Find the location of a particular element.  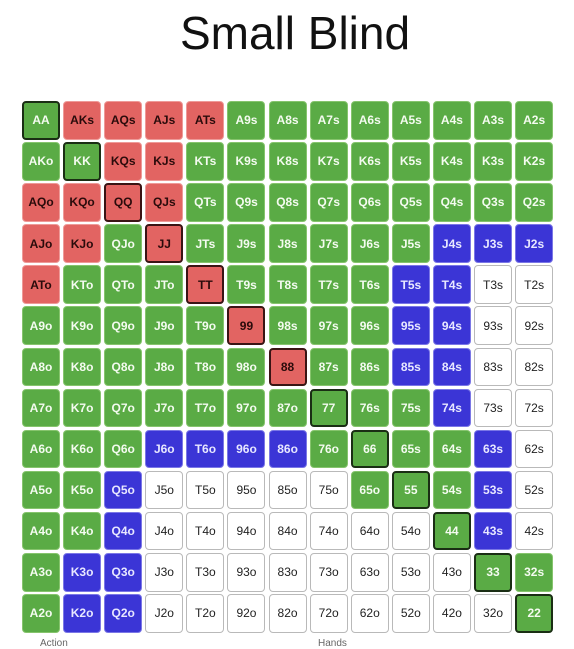

hand-cell-t5s: T5s is located at coordinates (410, 284).